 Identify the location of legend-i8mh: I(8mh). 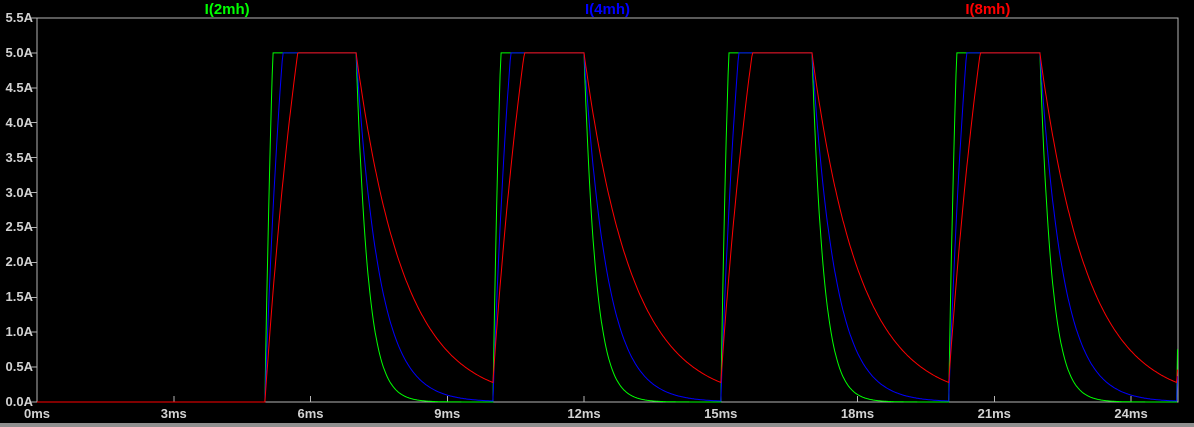
(988, 9).